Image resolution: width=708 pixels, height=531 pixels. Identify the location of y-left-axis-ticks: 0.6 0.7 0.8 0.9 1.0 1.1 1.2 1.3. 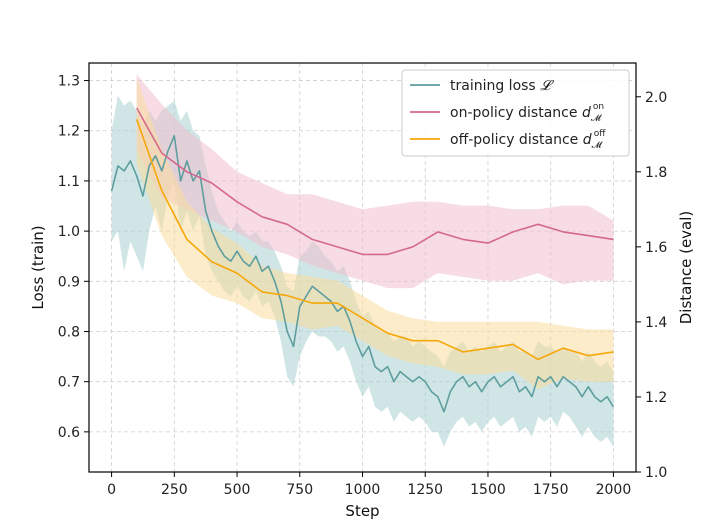
(73, 257).